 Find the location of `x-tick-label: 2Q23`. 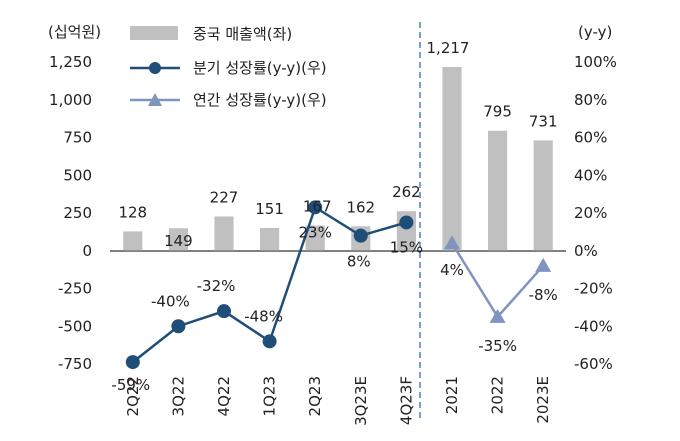

x-tick-label: 2Q23 is located at coordinates (315, 396).